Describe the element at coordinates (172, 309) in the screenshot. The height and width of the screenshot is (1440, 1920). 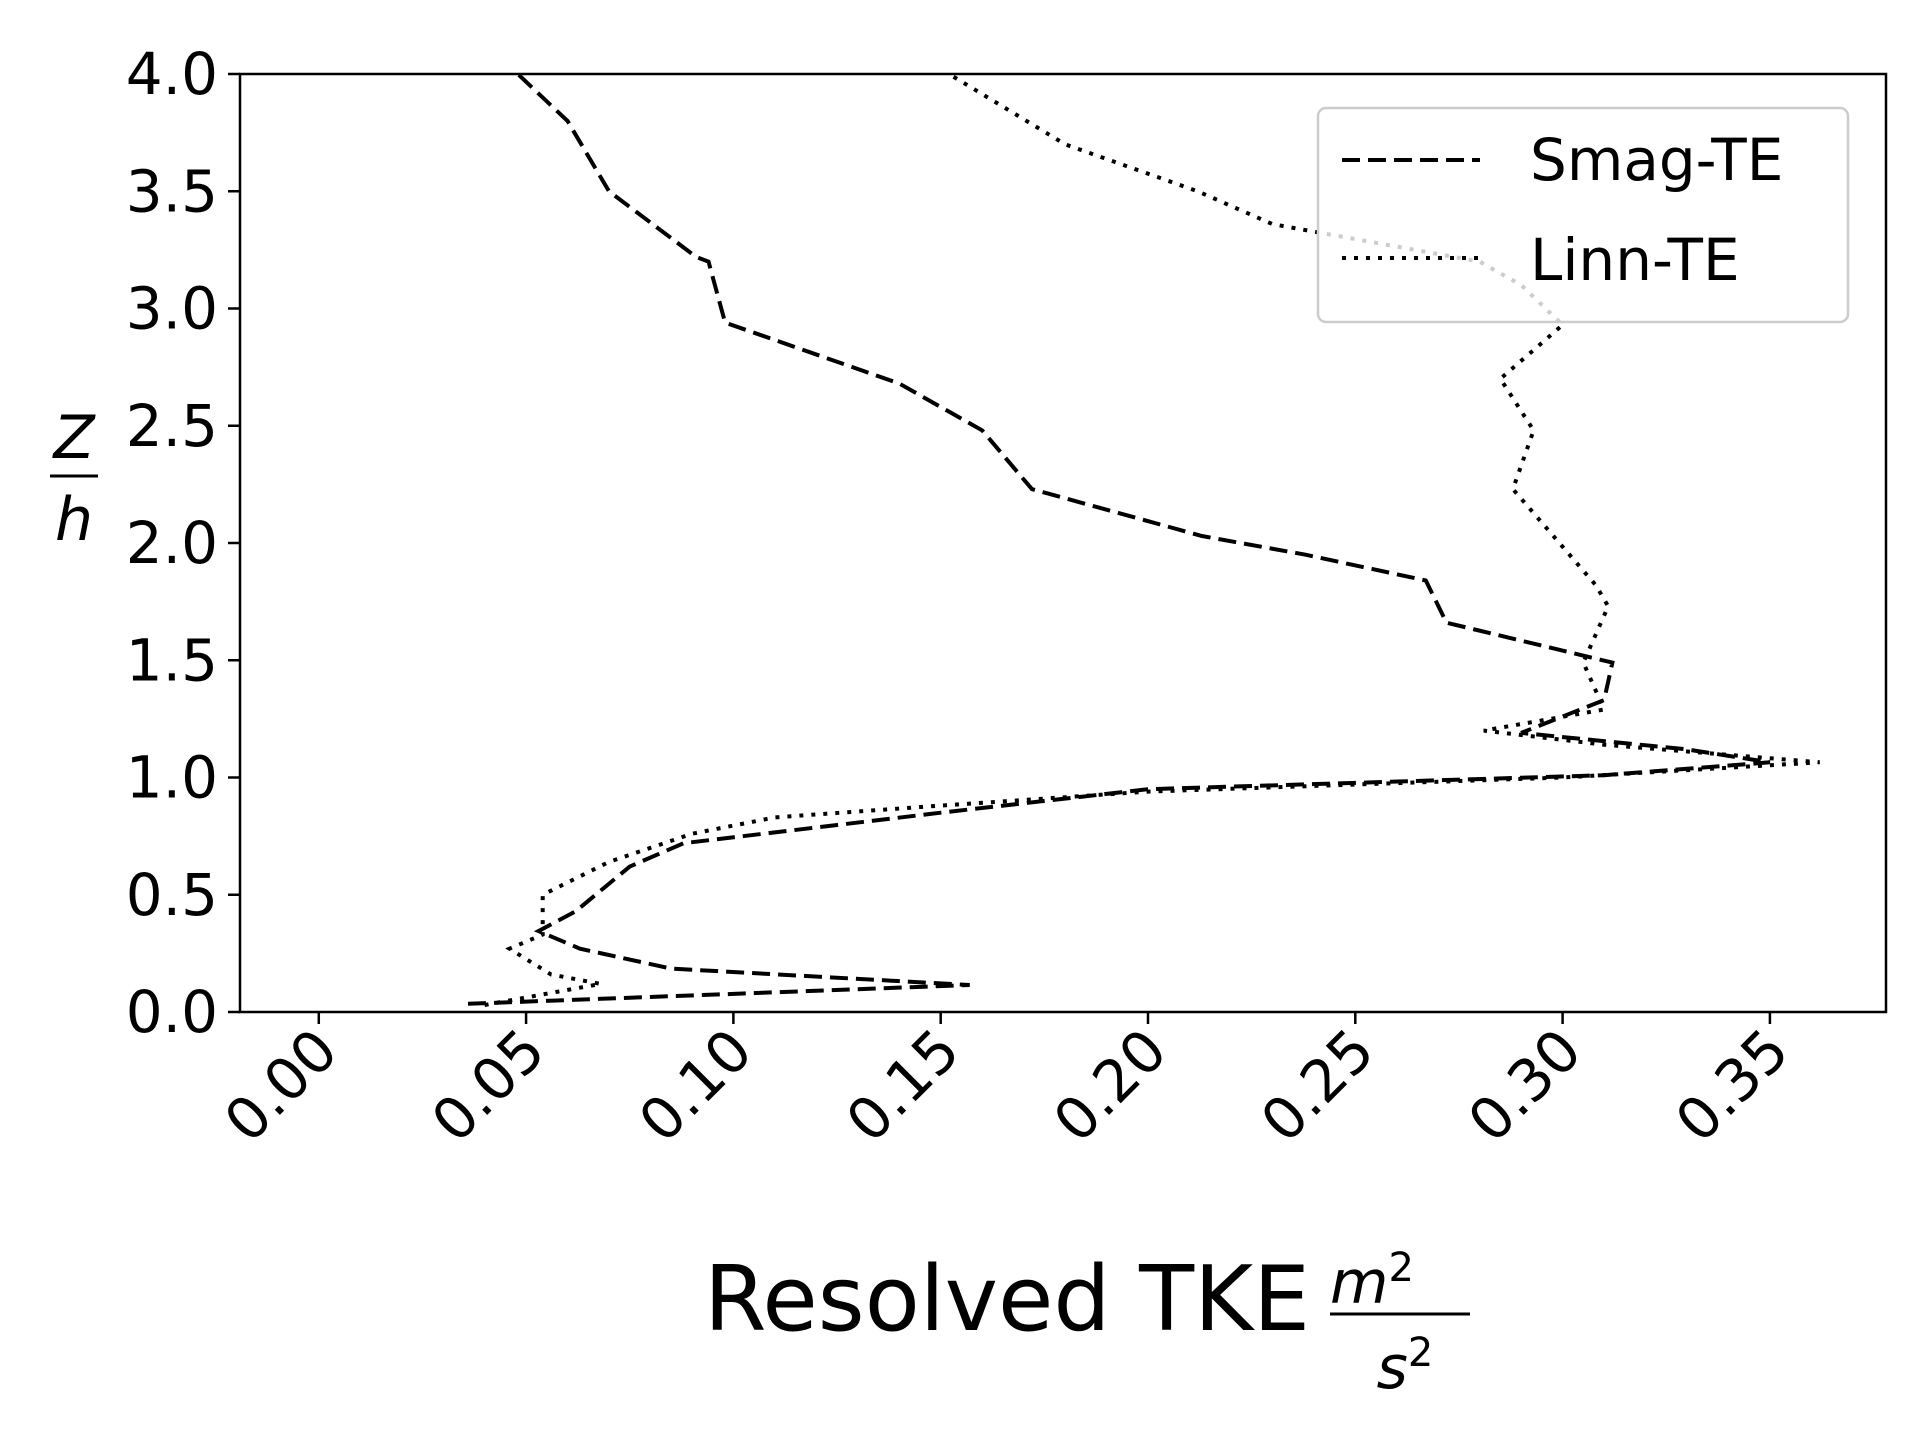
I see `y-tick-label: 3.0` at that location.